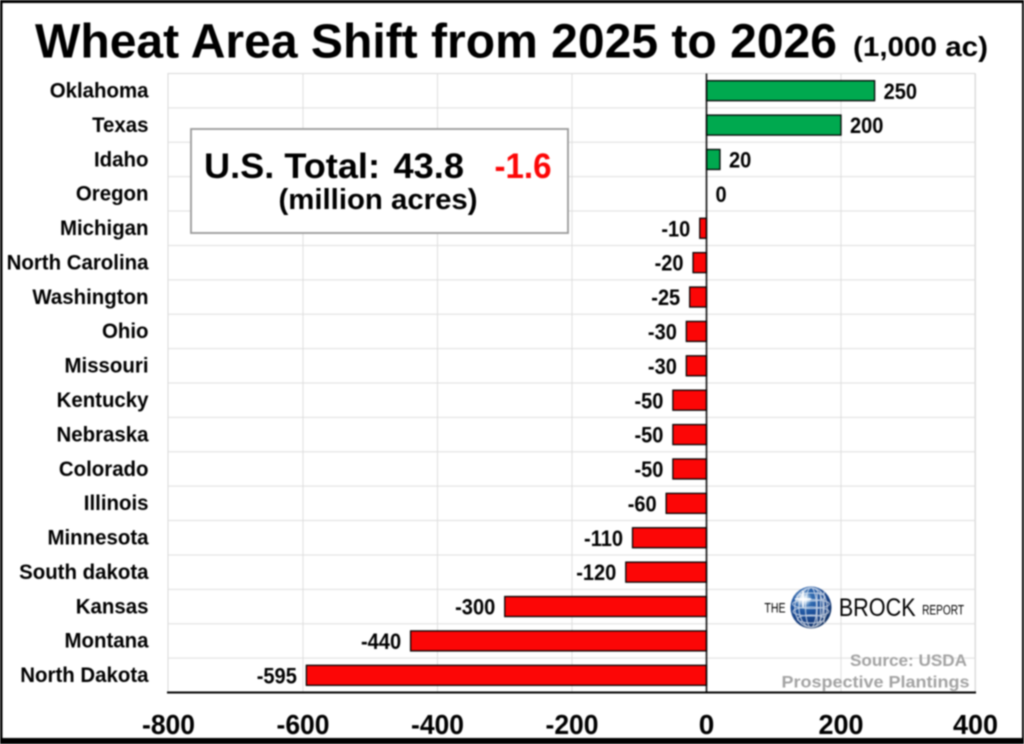  What do you see at coordinates (523, 166) in the screenshot?
I see `svg-text: -1.6` at bounding box center [523, 166].